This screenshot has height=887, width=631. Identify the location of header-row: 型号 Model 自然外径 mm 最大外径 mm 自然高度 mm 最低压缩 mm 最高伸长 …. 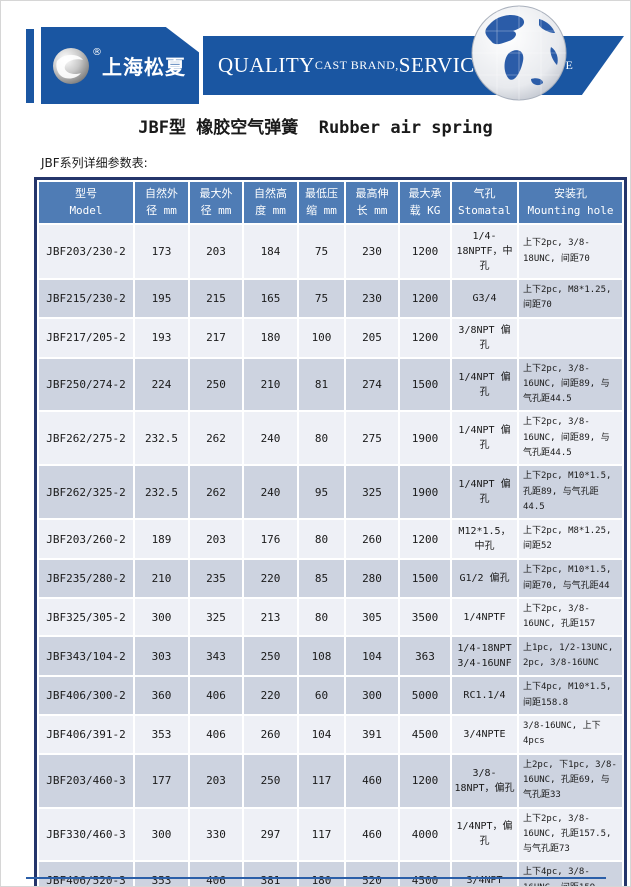
(330, 202).